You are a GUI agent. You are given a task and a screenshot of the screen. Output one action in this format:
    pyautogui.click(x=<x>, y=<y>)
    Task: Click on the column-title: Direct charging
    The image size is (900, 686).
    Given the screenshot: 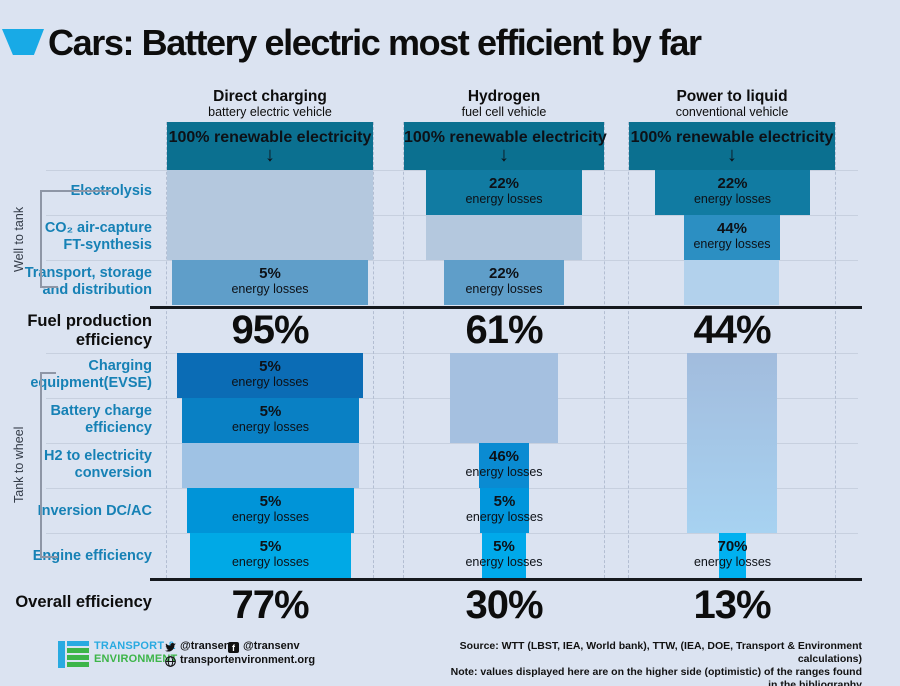 What is the action you would take?
    pyautogui.click(x=270, y=96)
    